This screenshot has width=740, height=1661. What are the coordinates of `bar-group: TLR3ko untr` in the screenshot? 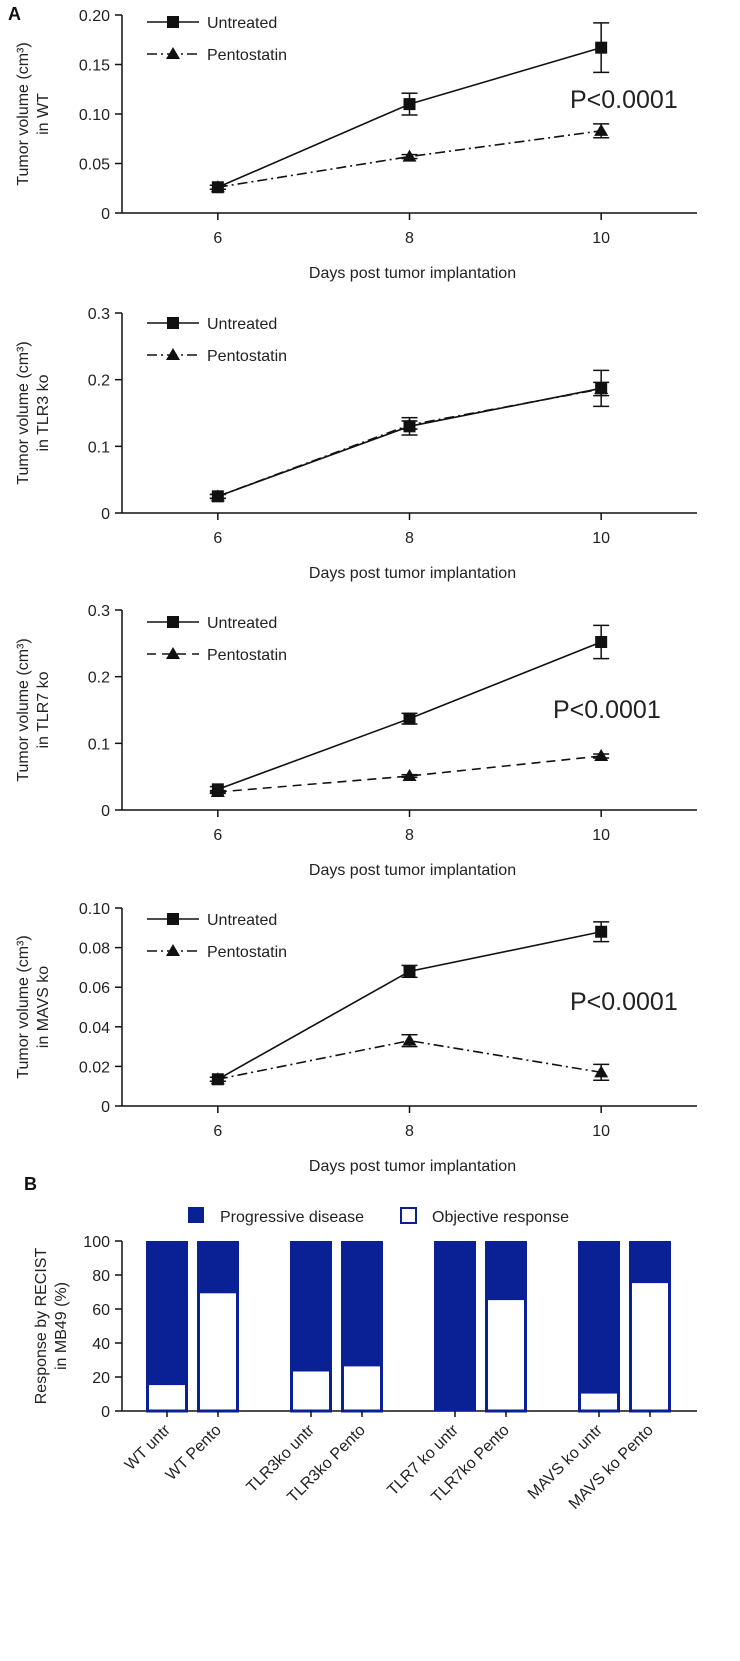 It's located at (288, 1368).